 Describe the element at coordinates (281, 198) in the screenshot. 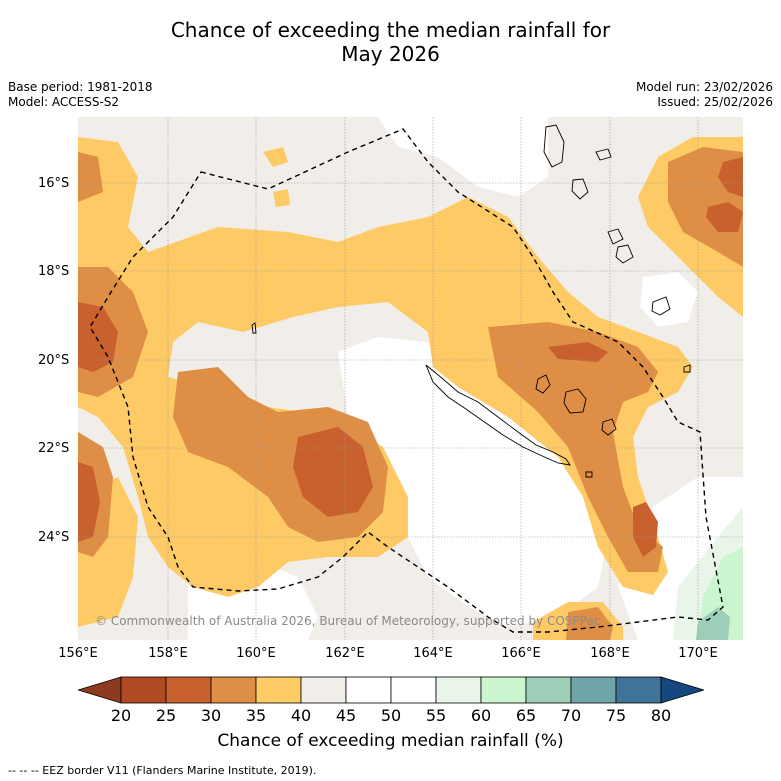

I see `region-35-40-small-top2` at that location.